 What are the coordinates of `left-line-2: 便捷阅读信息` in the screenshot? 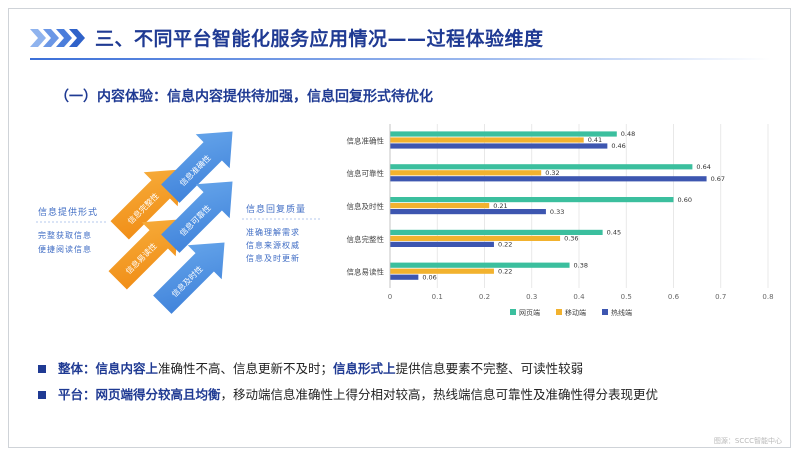 It's located at (65, 249).